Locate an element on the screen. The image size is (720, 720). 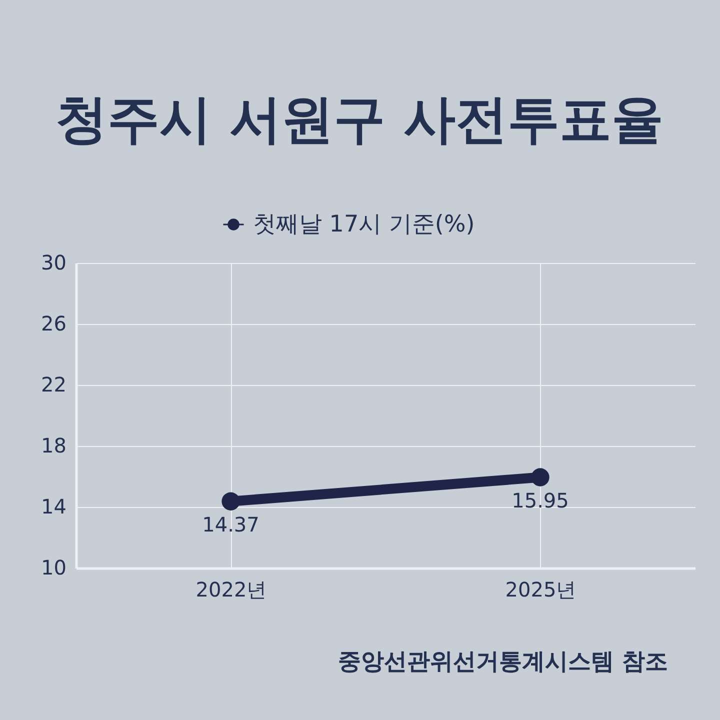
y-tick-label: 22 is located at coordinates (53, 384).